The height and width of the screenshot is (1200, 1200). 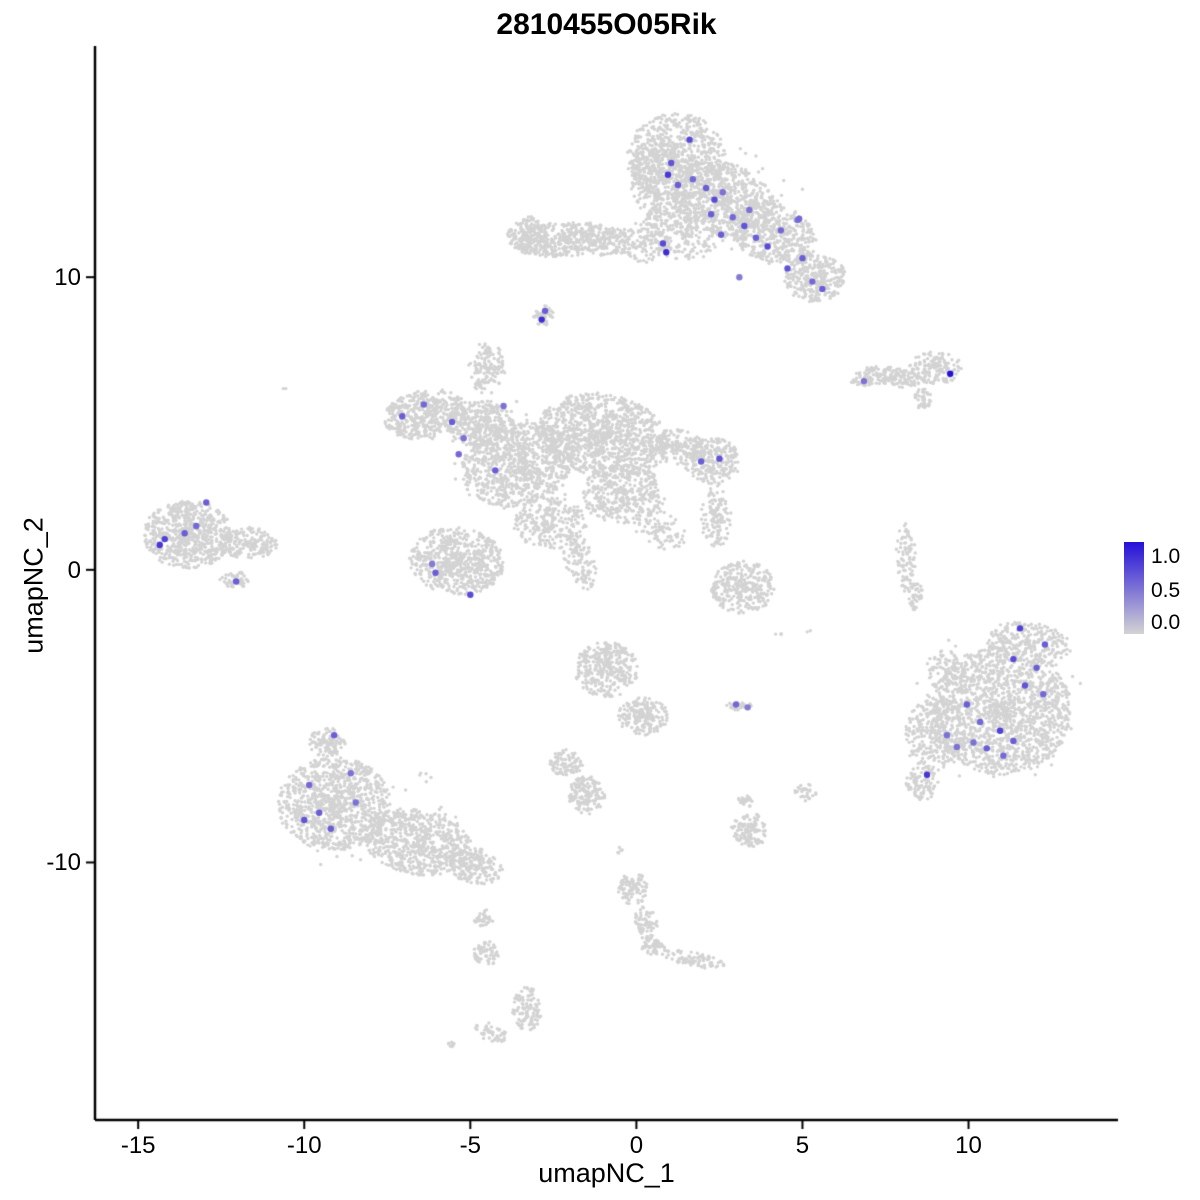 What do you see at coordinates (636, 1145) in the screenshot?
I see `x-tick-label: 0` at bounding box center [636, 1145].